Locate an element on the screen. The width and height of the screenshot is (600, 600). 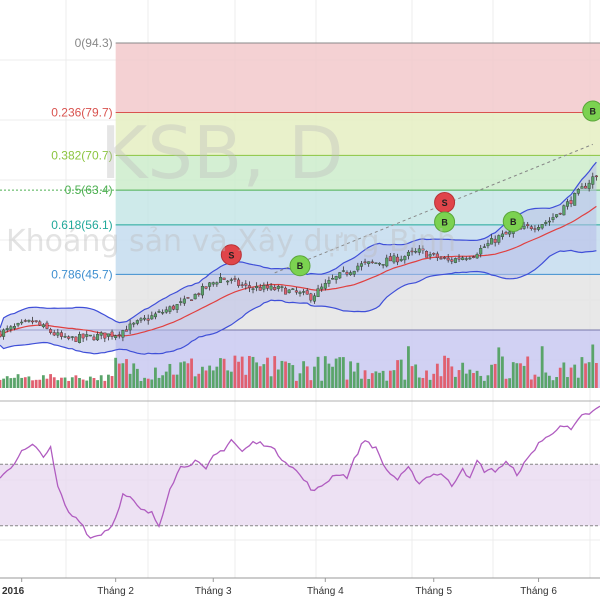
watermark-subtitle: Khoáng sản và Xây dựng Bình is located at coordinates (231, 241).